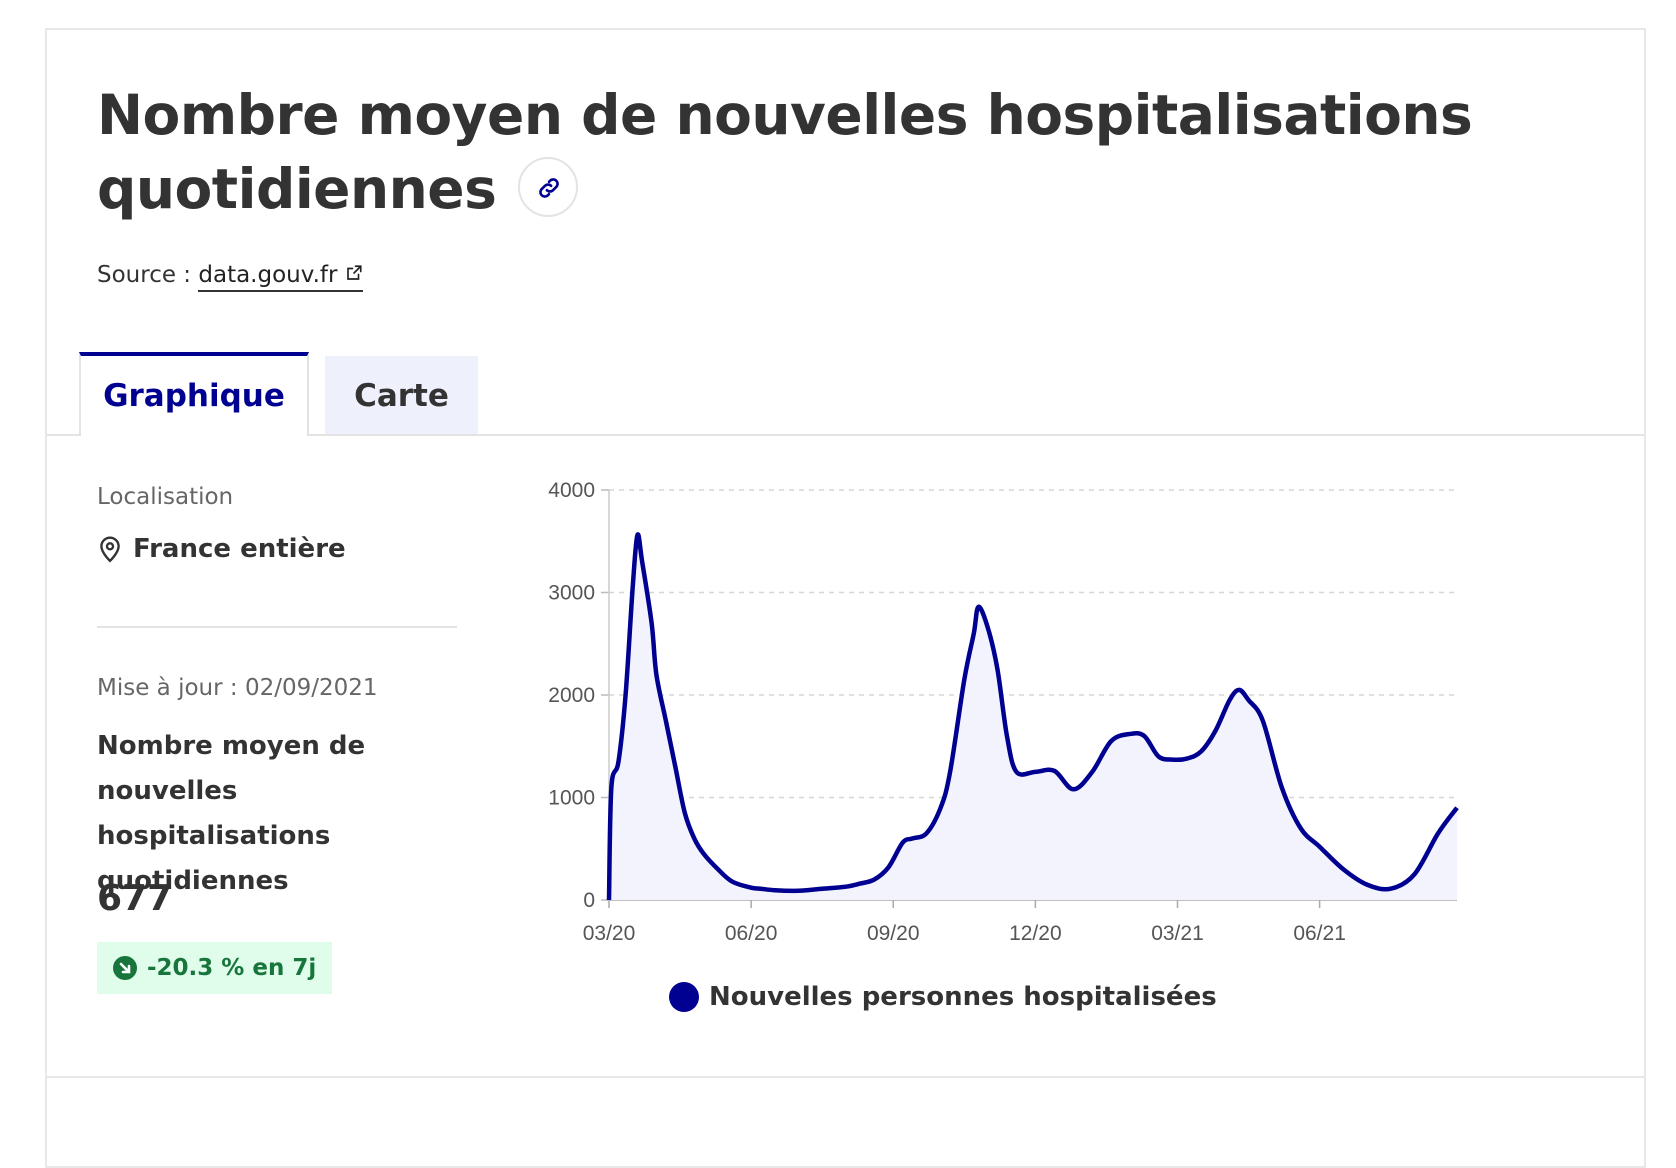 The width and height of the screenshot is (1676, 1168). What do you see at coordinates (125, 968) in the screenshot?
I see `arrow-down-right-icon` at bounding box center [125, 968].